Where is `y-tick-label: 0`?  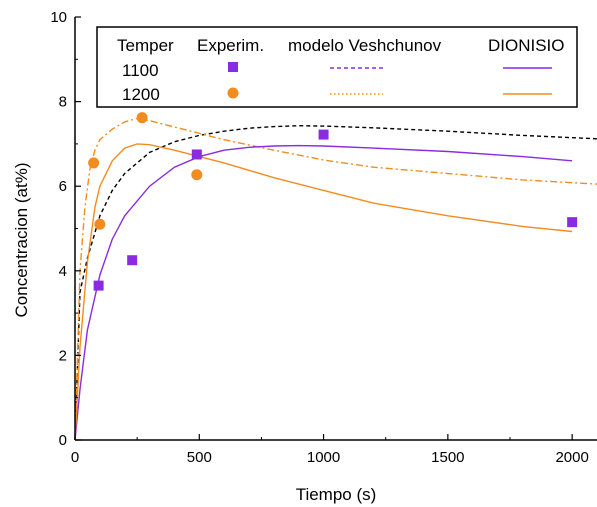
y-tick-label: 0 is located at coordinates (63, 440).